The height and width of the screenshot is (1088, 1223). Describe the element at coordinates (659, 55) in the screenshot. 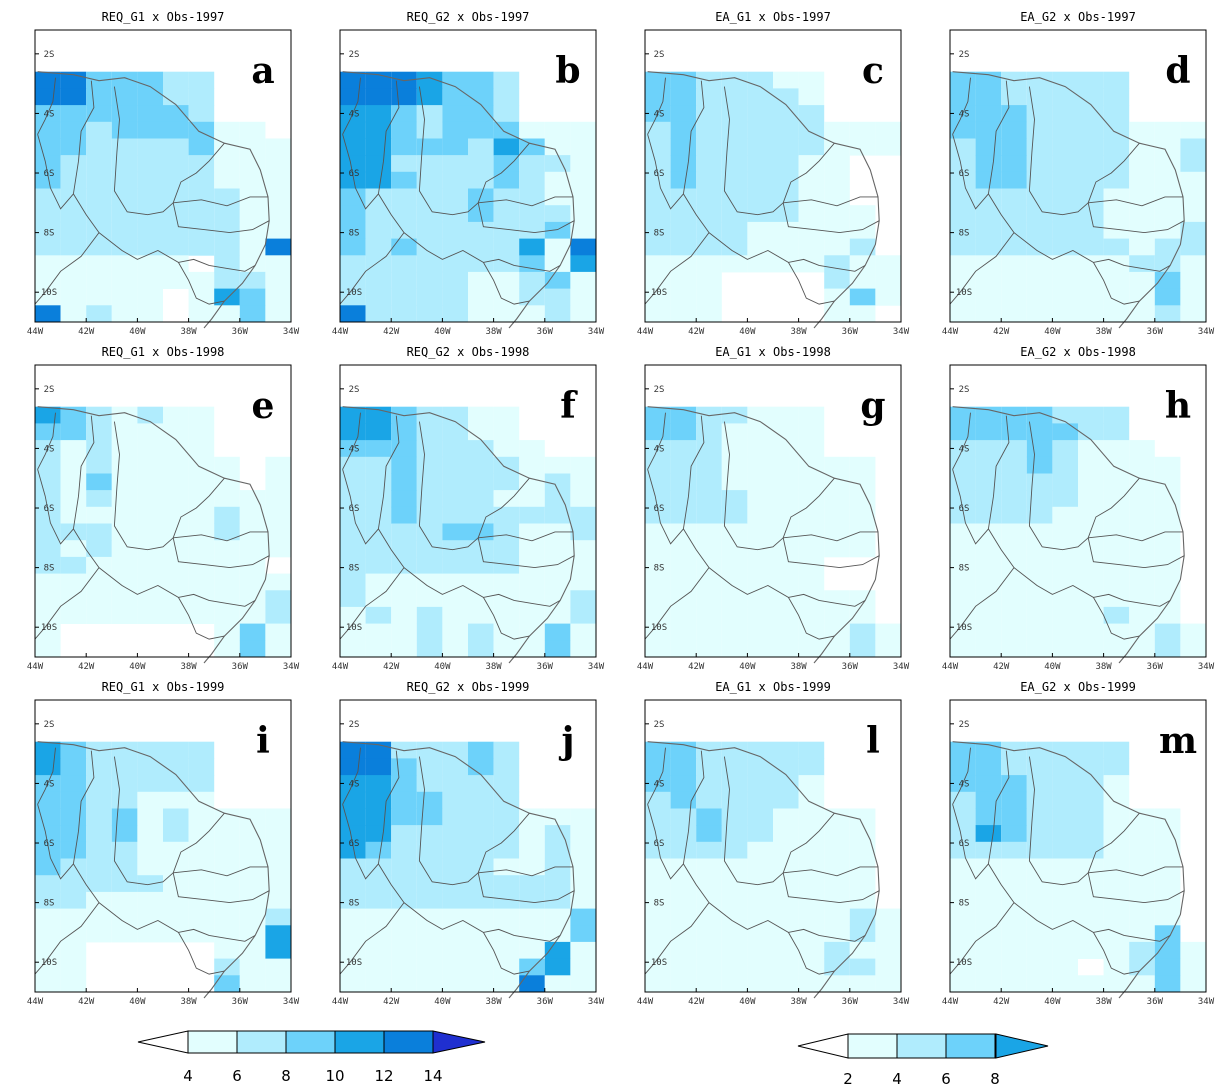

I see `y-tick-label: 2S` at that location.